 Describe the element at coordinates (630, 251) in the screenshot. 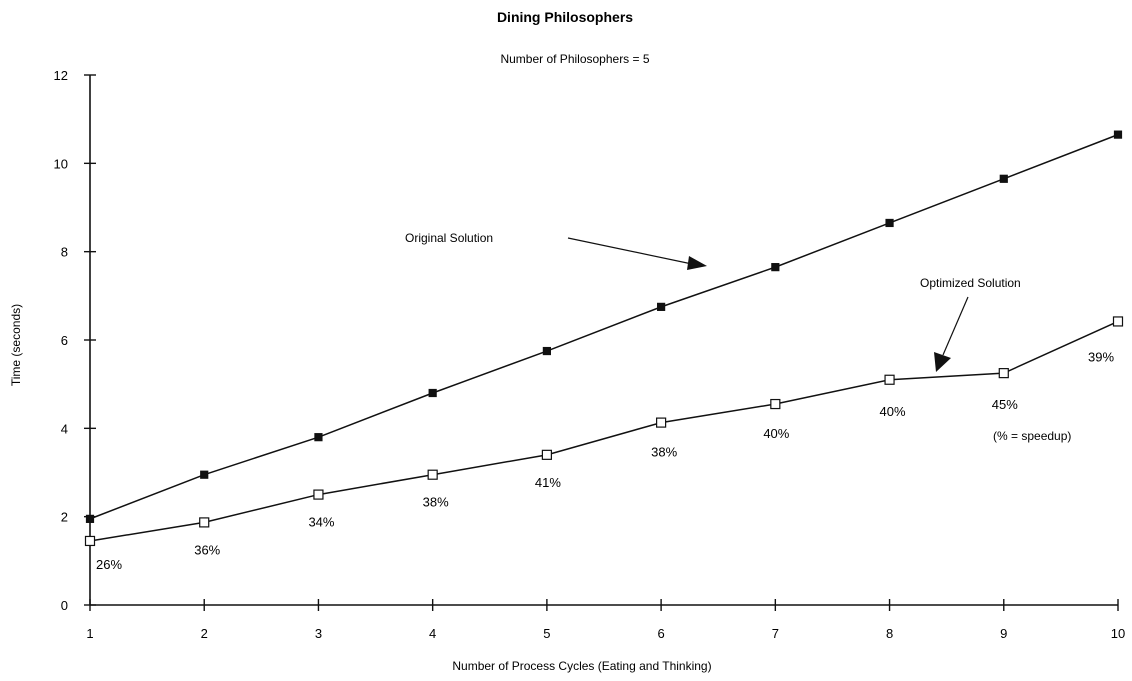

I see `original-solution-arrow` at that location.